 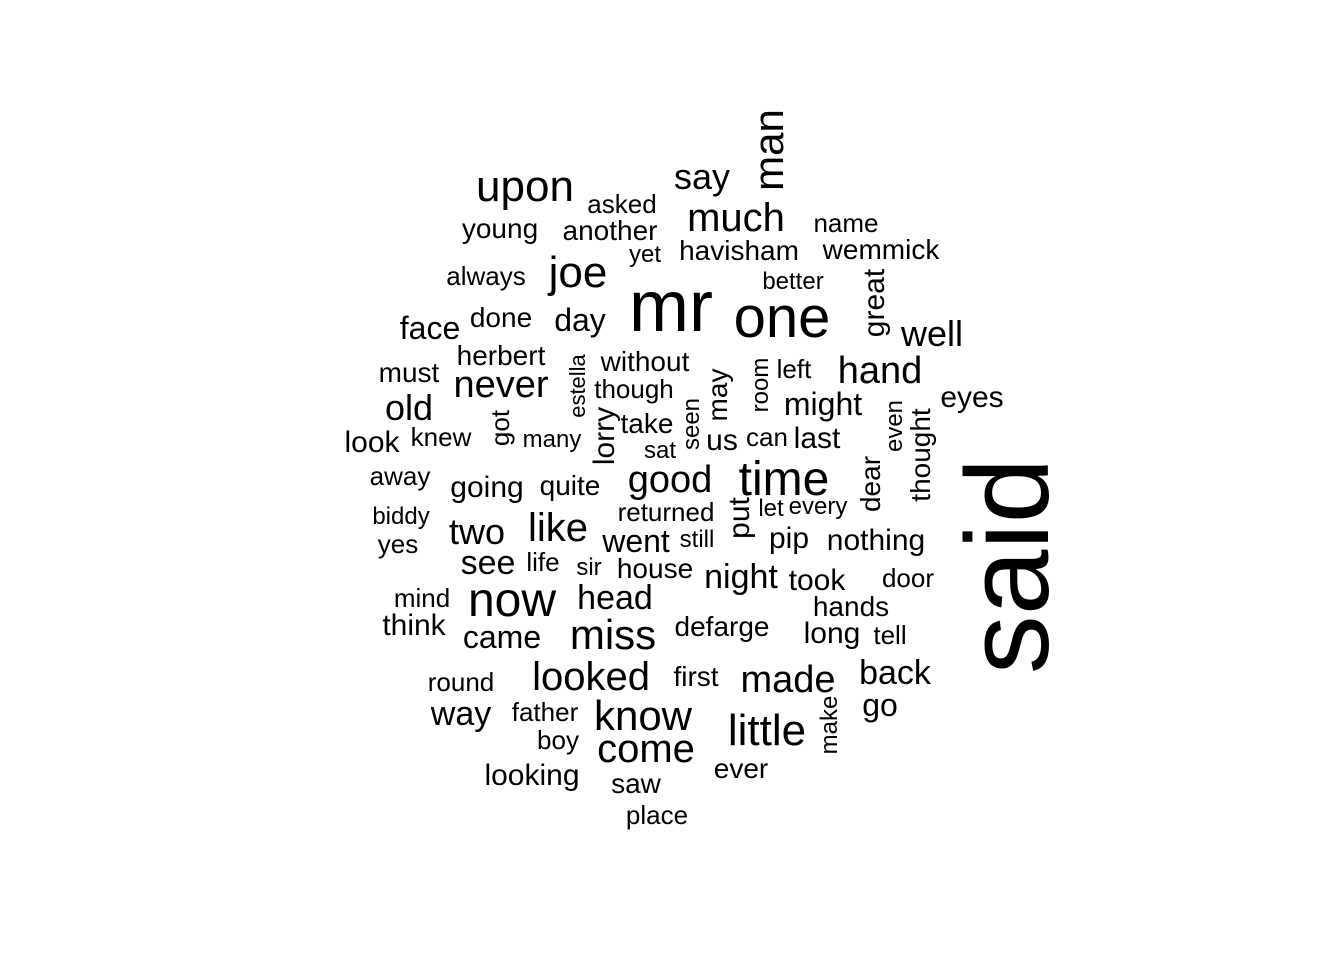 I want to click on word-estella: estella, so click(x=577, y=386).